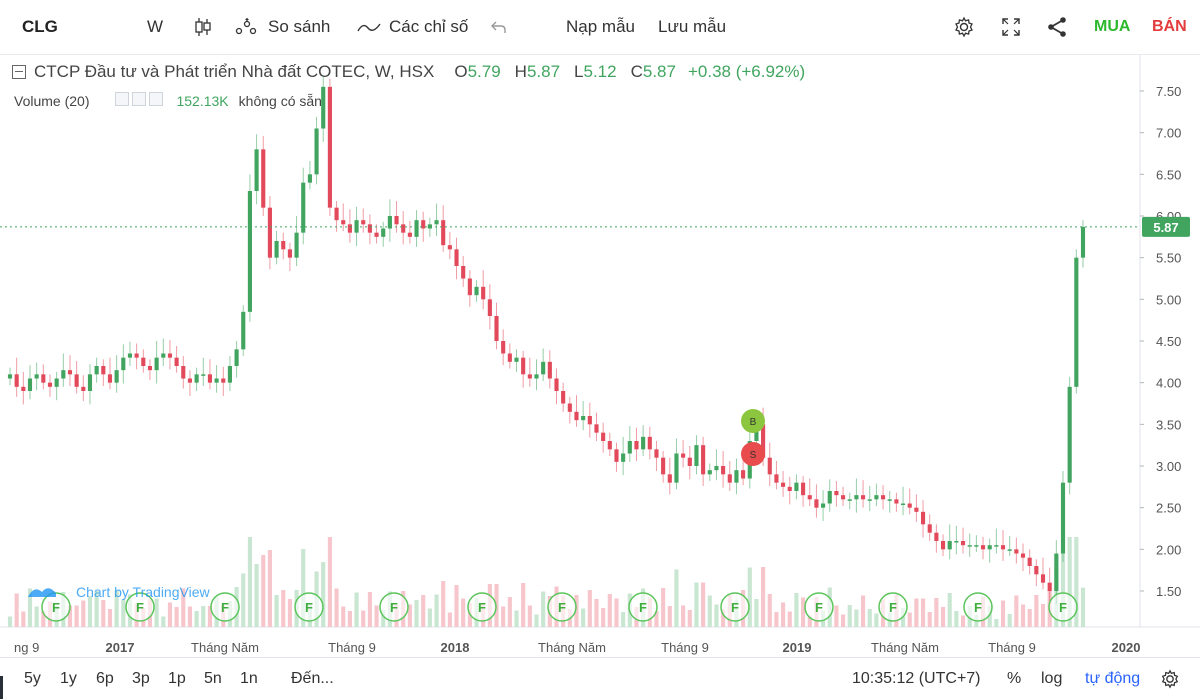  I want to click on interval-button: W, so click(155, 27).